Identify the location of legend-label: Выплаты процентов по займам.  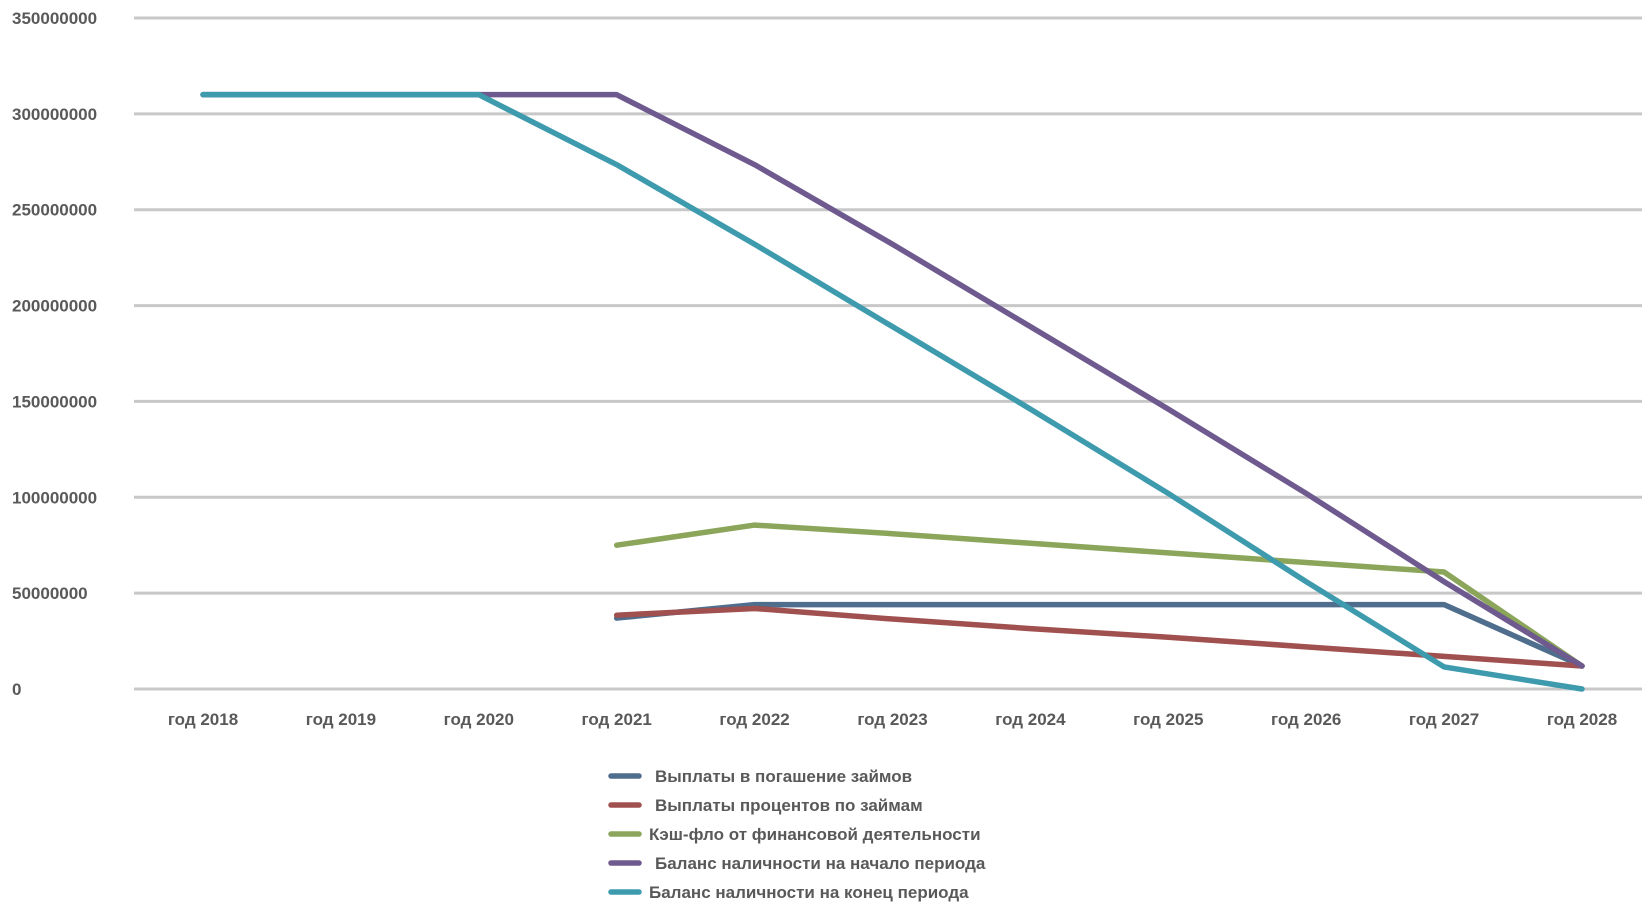
(789, 805).